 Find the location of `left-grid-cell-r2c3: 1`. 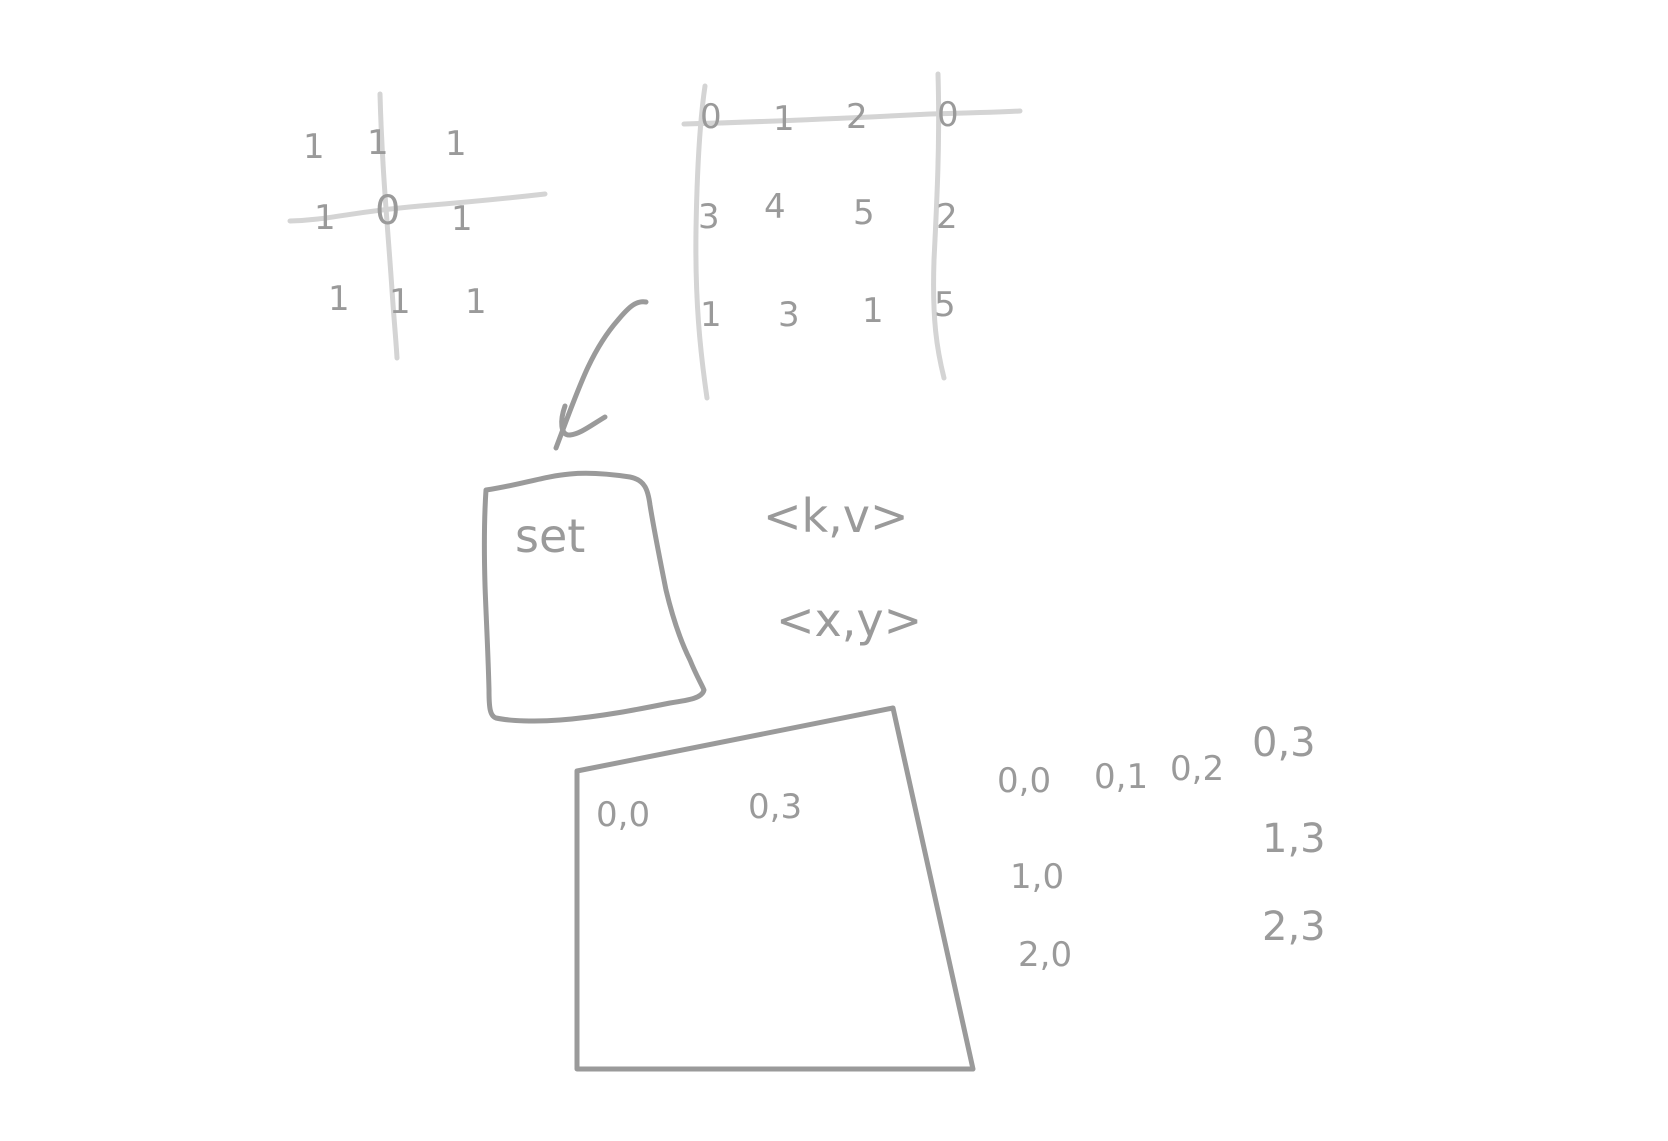

left-grid-cell-r2c3: 1 is located at coordinates (462, 219).